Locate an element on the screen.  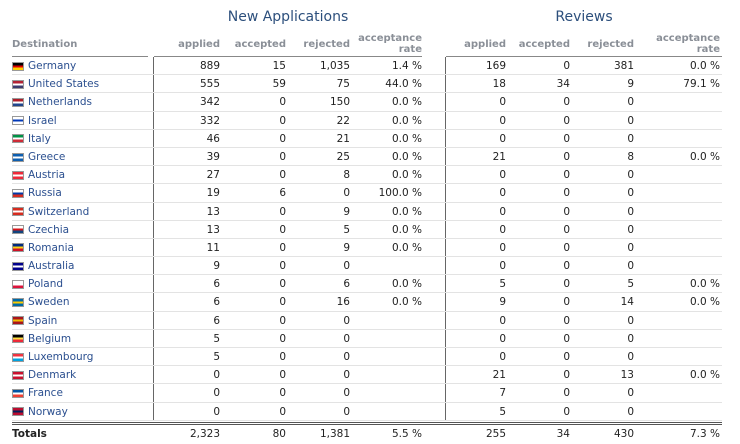
table-row: Spain 6 0 0 0 0 0 is located at coordinates (367, 321).